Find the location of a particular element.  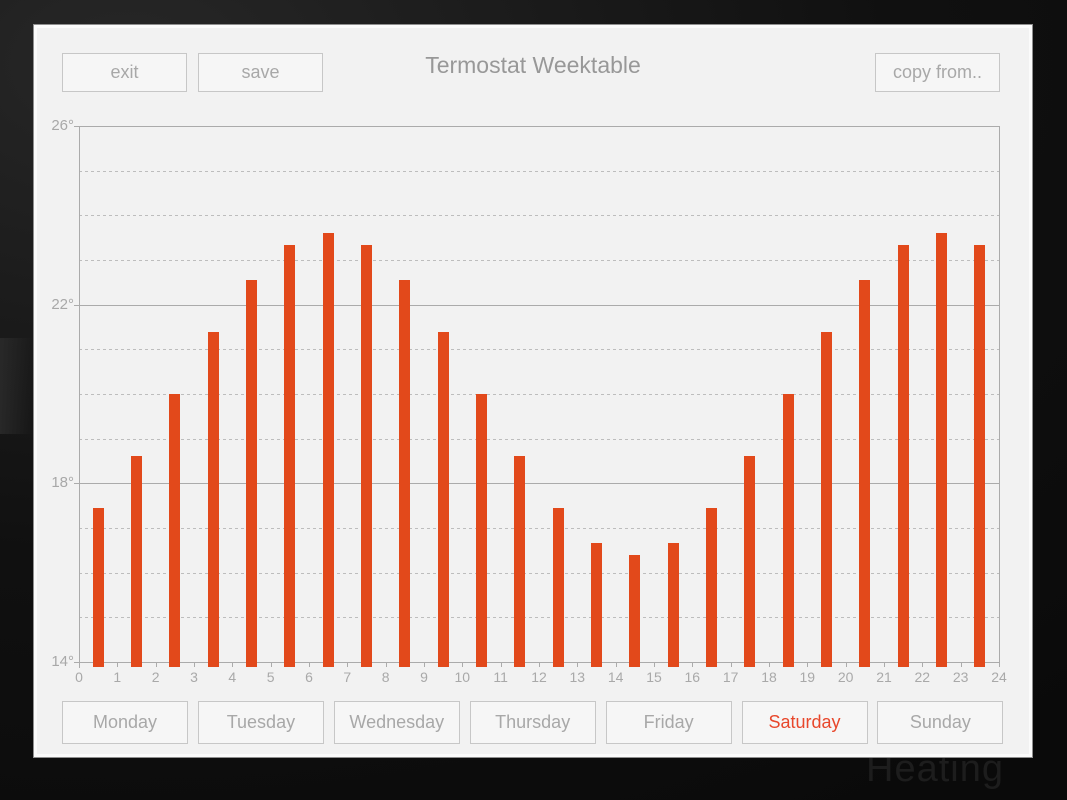

x-tick-label-20: 20 is located at coordinates (845, 677).